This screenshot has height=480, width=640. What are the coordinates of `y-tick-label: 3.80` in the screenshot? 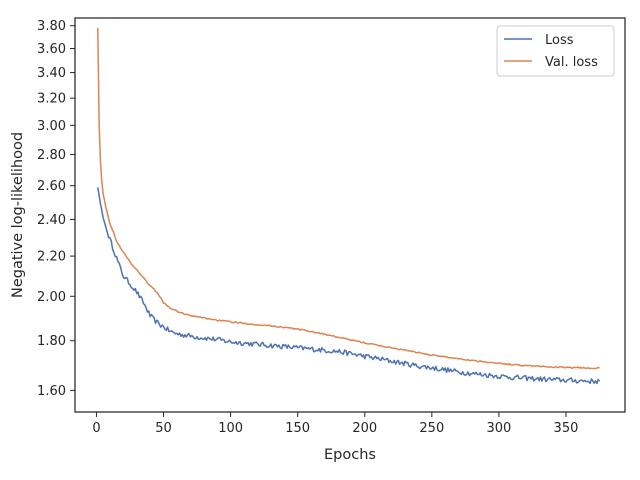 It's located at (51, 26).